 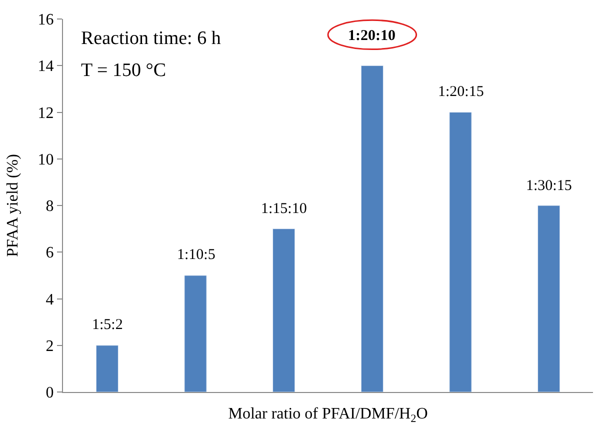 I want to click on y-axis-title: PFAA yield (%), so click(x=13, y=205).